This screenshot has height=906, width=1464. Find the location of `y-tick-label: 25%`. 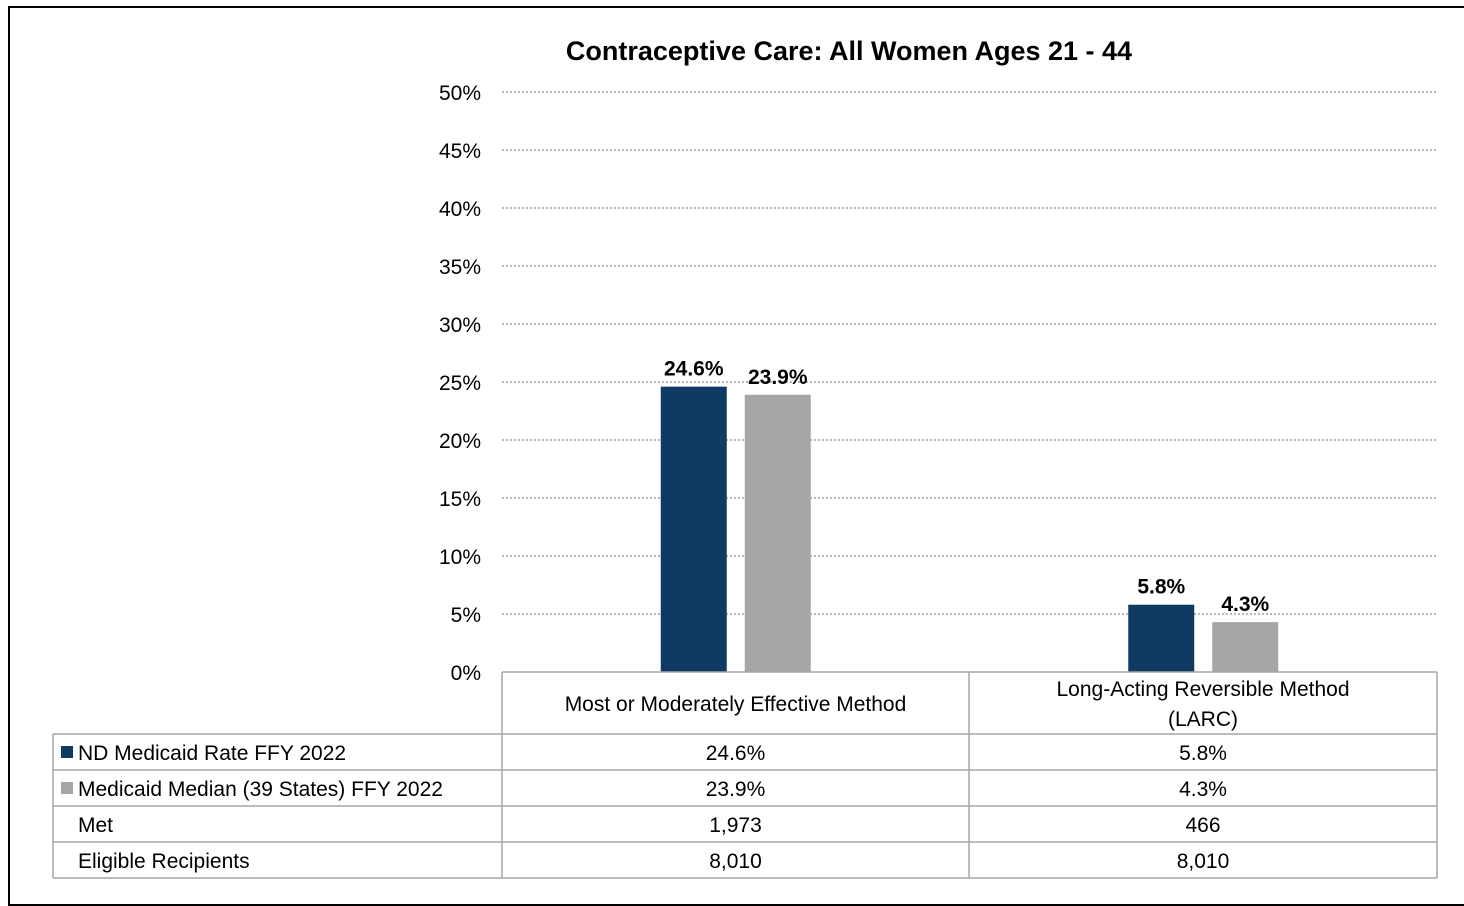

y-tick-label: 25% is located at coordinates (460, 383).